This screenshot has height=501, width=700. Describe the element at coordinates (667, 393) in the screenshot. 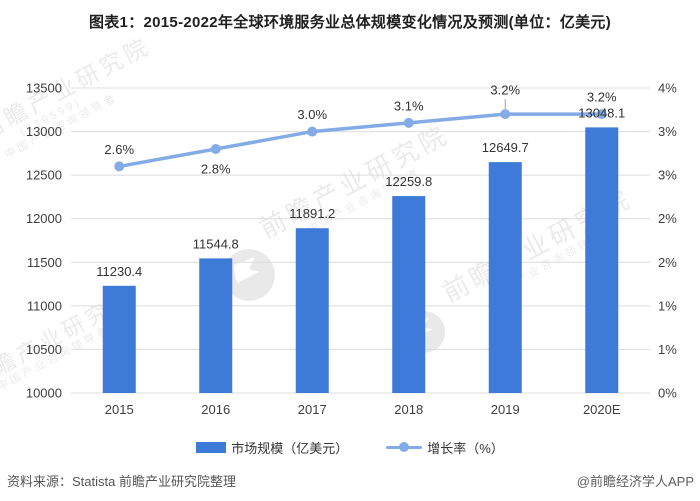

I see `right-axis-tick: 0%` at that location.